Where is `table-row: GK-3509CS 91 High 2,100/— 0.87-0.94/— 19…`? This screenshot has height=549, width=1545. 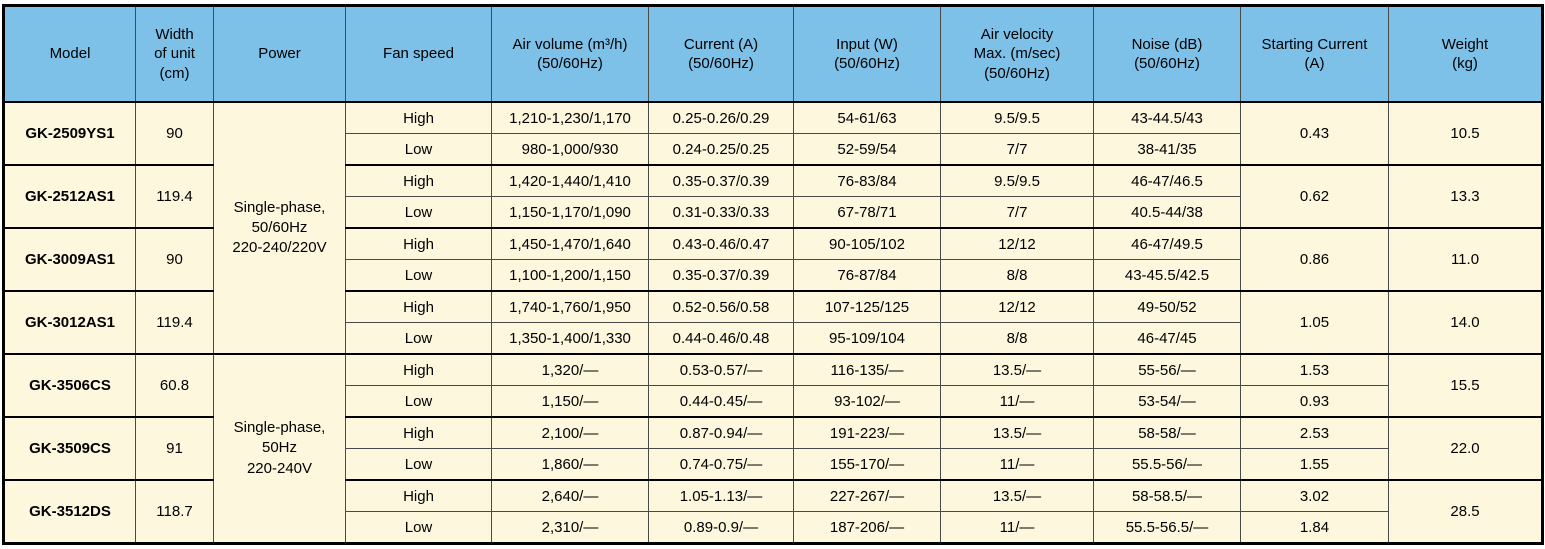
table-row: GK-3509CS 91 High 2,100/— 0.87-0.94/— 19… is located at coordinates (773, 448).